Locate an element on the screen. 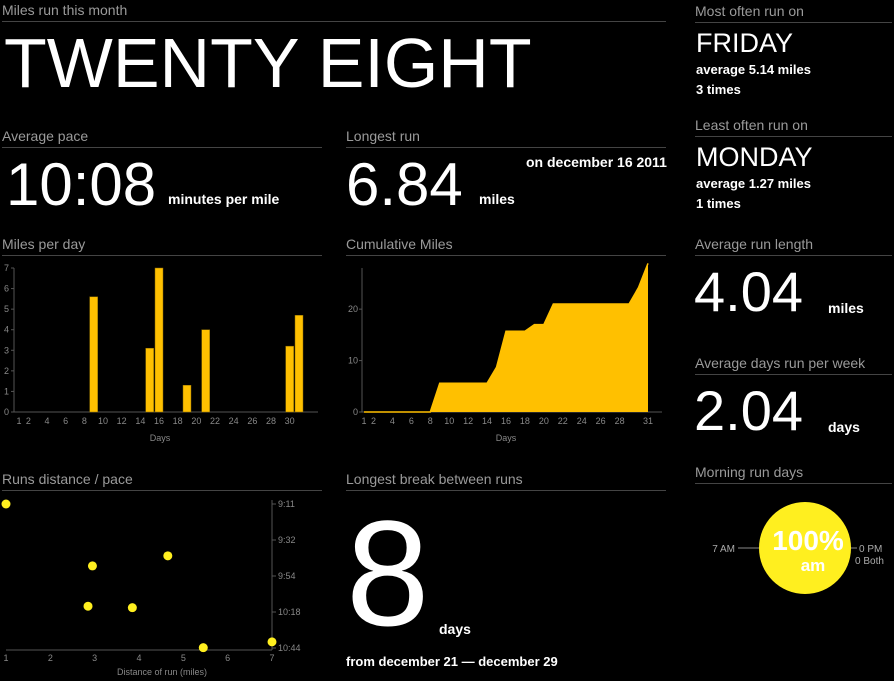 This screenshot has height=681, width=894. morning-header: Morning run days is located at coordinates (793, 474).